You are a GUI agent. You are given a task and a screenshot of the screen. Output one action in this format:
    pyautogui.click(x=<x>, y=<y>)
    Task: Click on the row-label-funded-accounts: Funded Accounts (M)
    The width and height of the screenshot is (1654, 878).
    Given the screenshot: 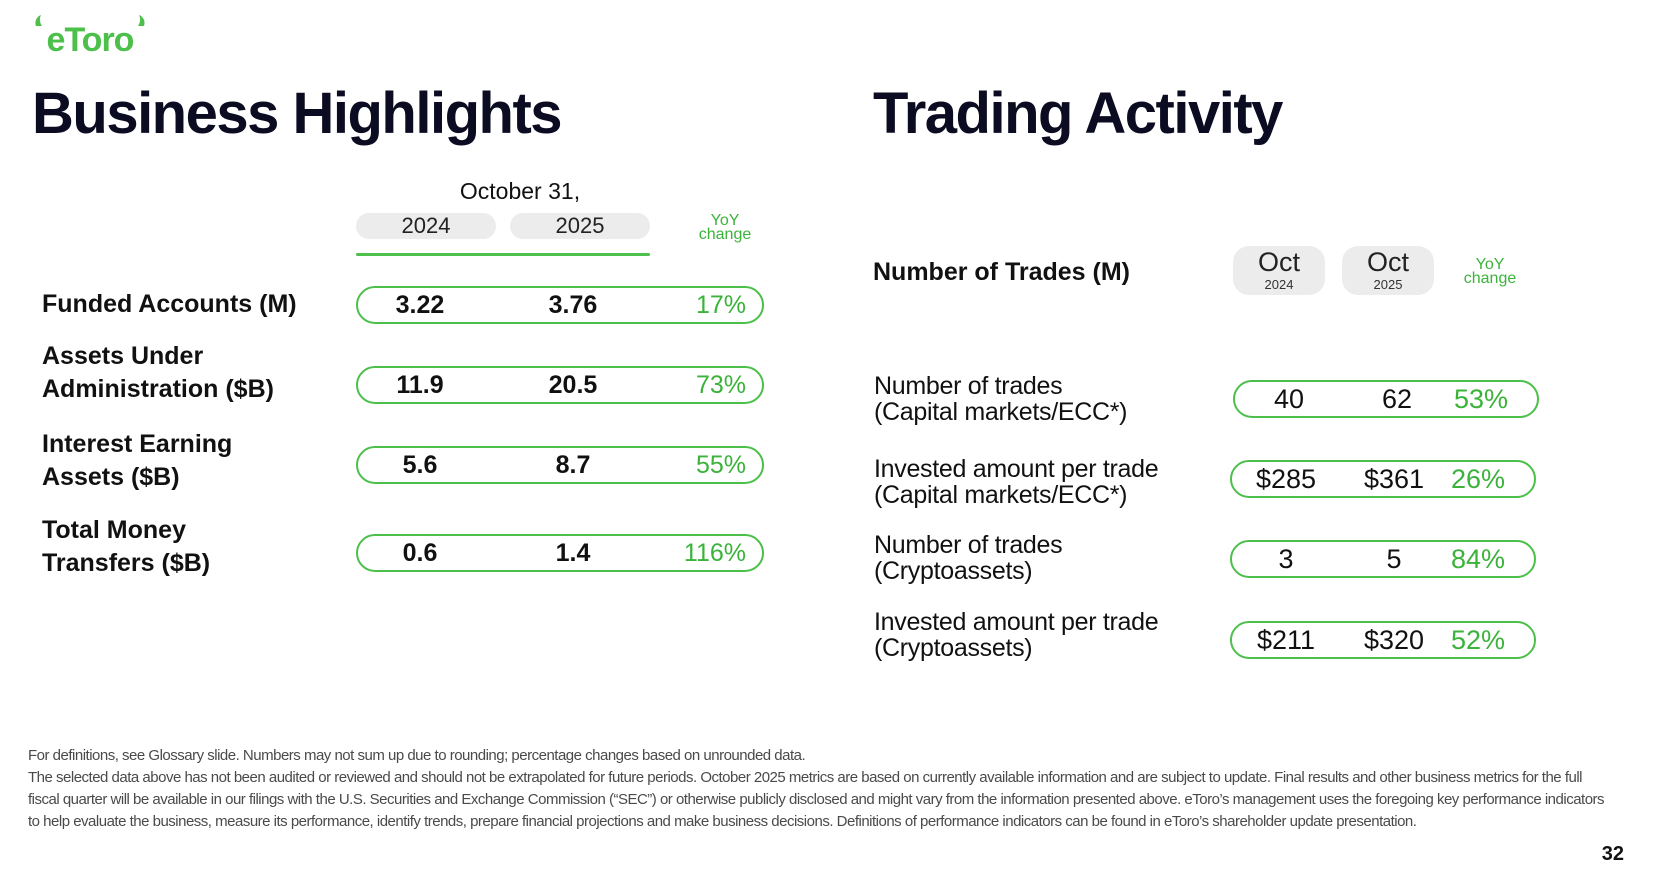 What is the action you would take?
    pyautogui.click(x=169, y=304)
    